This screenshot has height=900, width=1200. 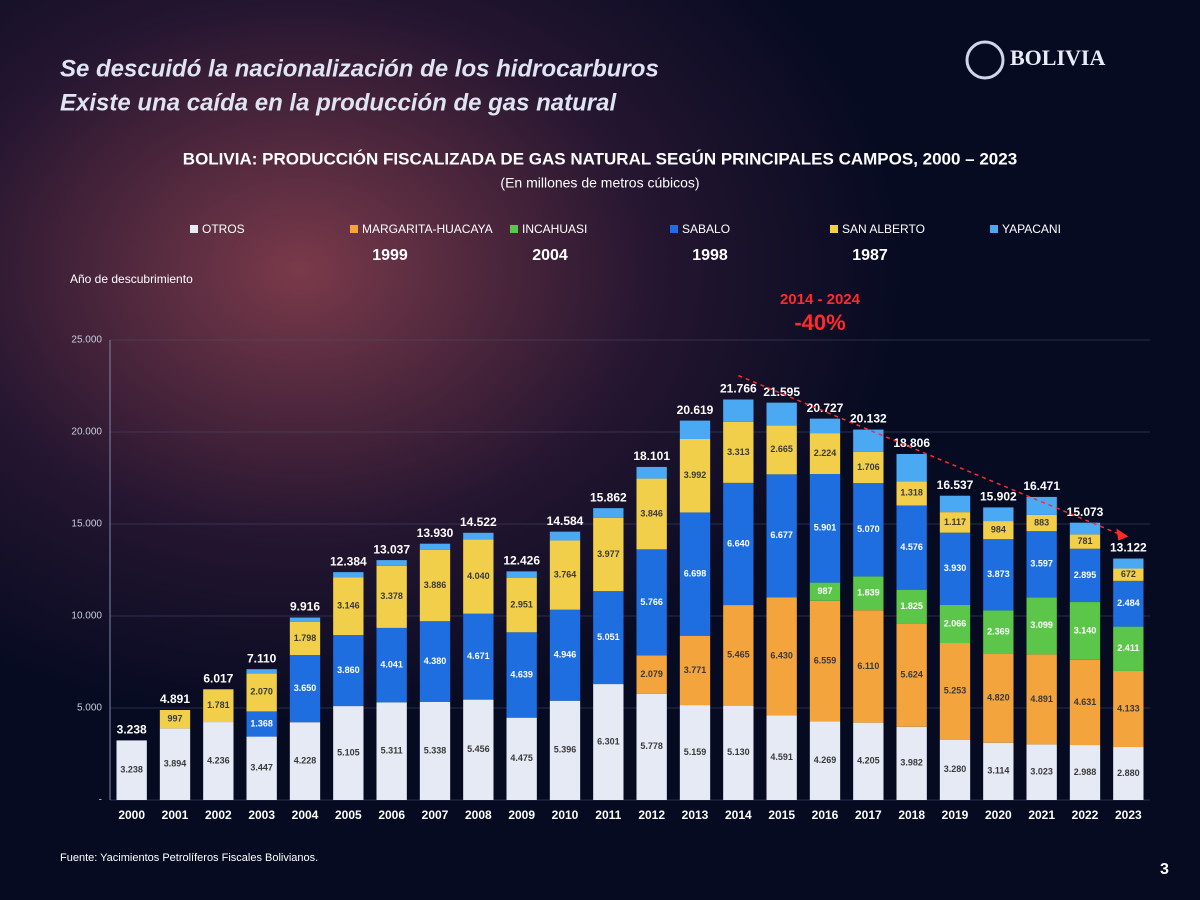 I want to click on value-label: 3.378, so click(x=391, y=596).